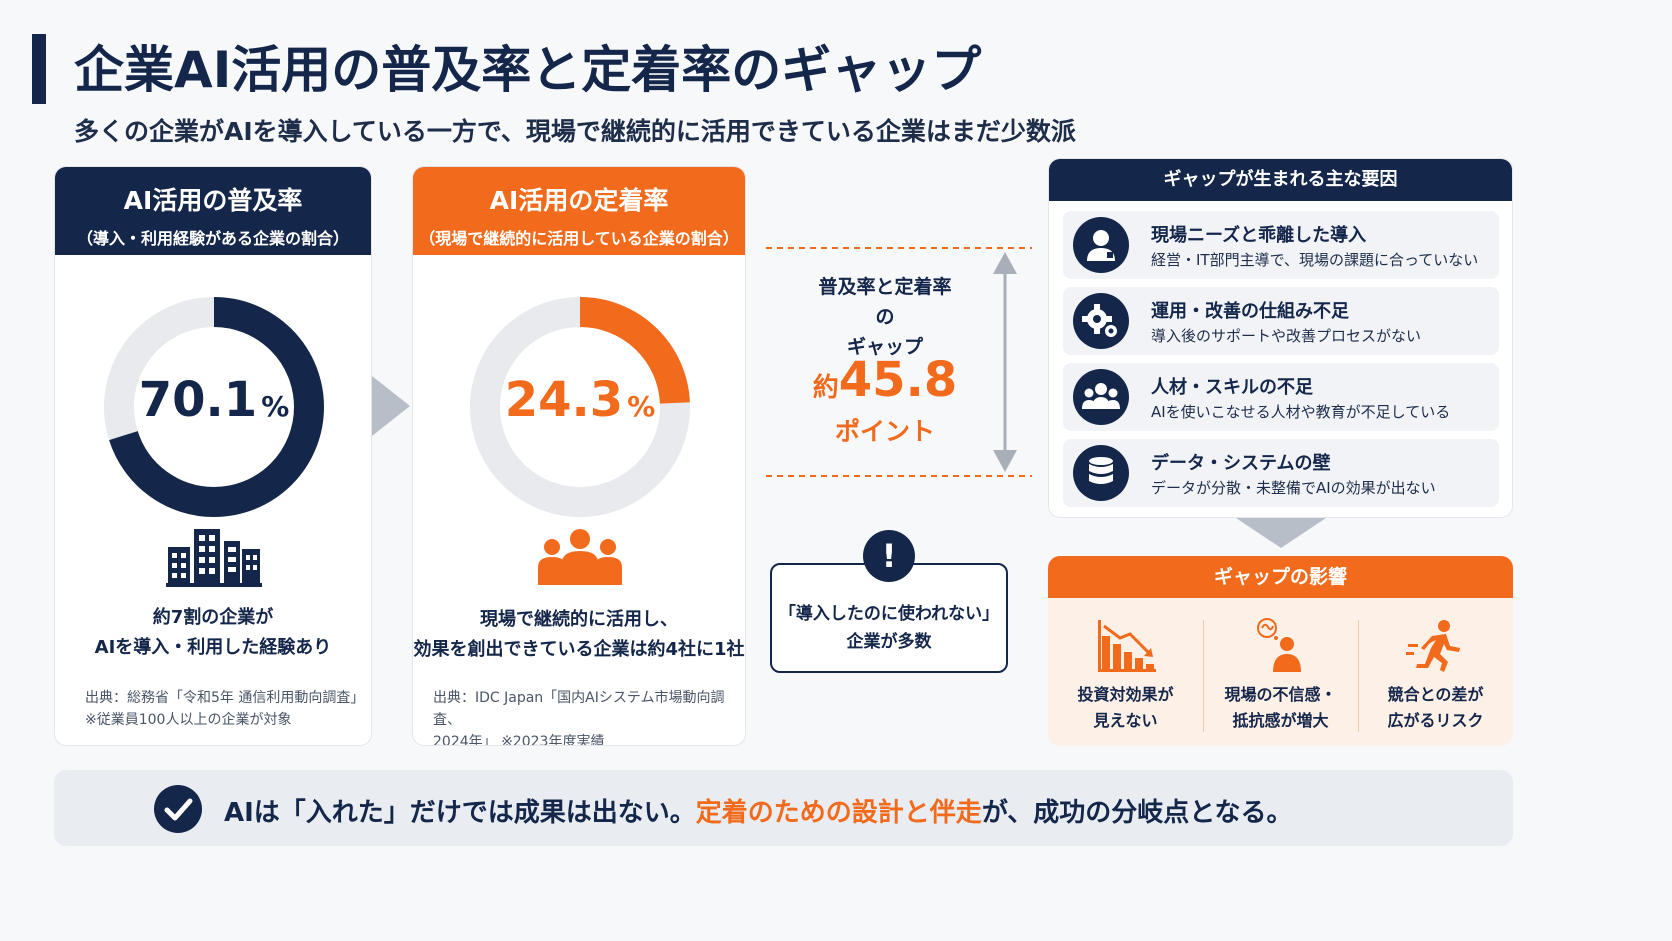 This screenshot has width=1672, height=941. I want to click on adoption-desc-line1: 約7割の企業が, so click(213, 617).